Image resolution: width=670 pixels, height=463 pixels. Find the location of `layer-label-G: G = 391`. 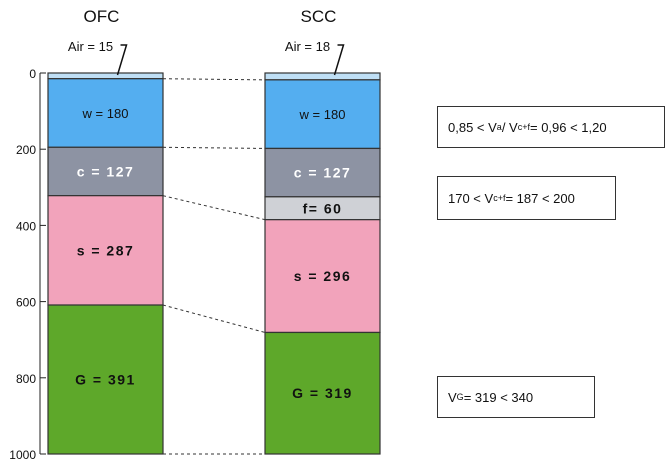

layer-label-G: G = 391 is located at coordinates (105, 380).